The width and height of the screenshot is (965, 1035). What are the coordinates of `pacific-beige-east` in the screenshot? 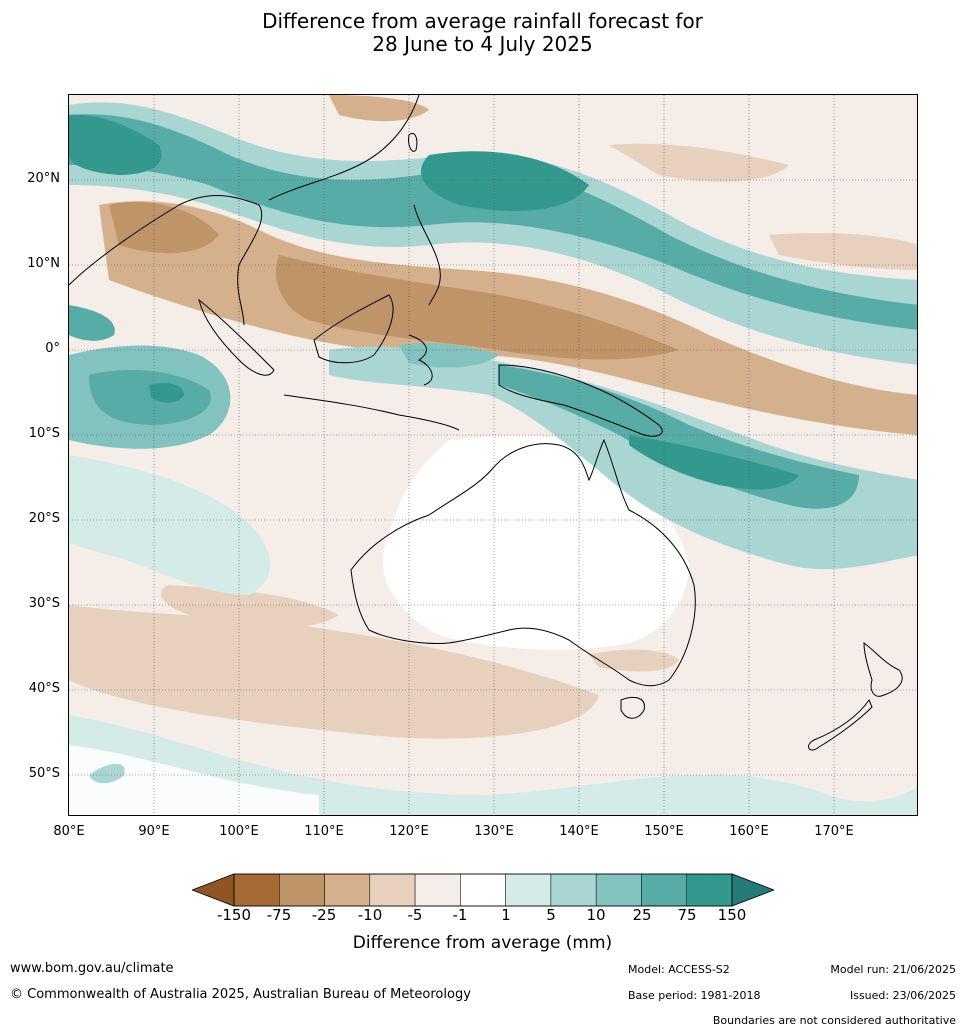 It's located at (843, 251).